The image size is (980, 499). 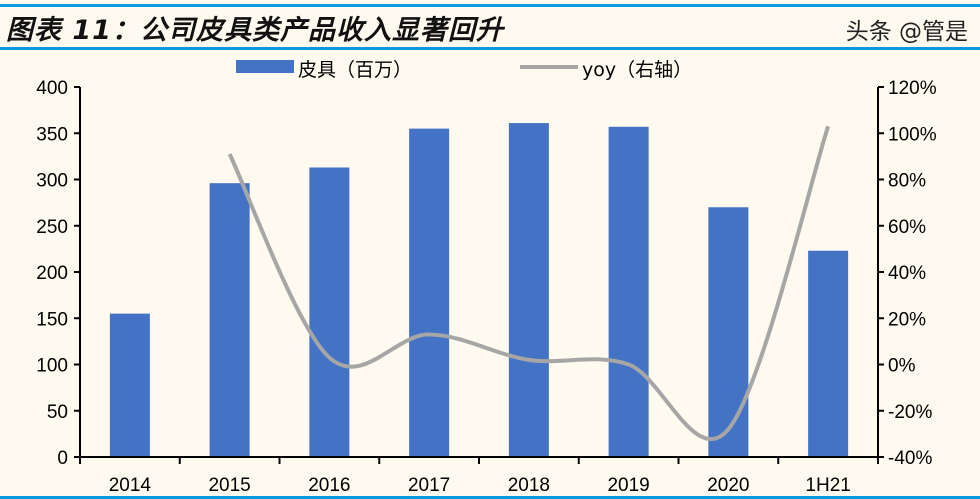 I want to click on left-tick-label: 100, so click(x=52, y=366).